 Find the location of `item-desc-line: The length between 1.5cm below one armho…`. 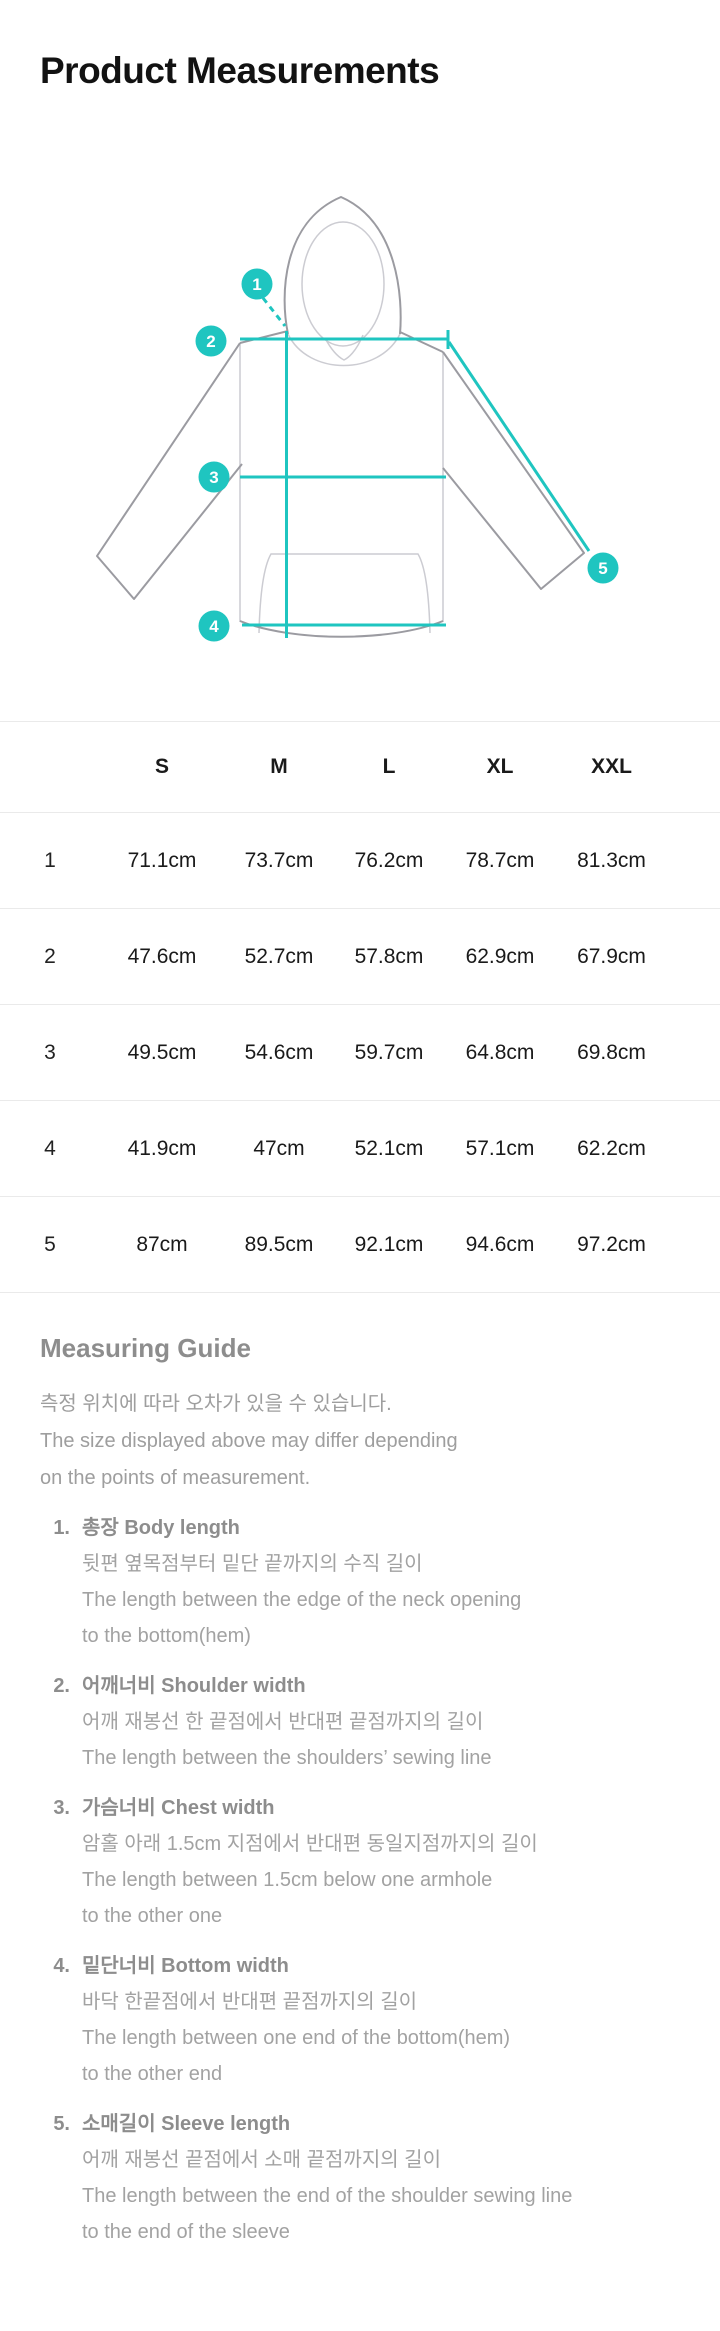

item-desc-line: The length between 1.5cm below one armho… is located at coordinates (287, 1880).